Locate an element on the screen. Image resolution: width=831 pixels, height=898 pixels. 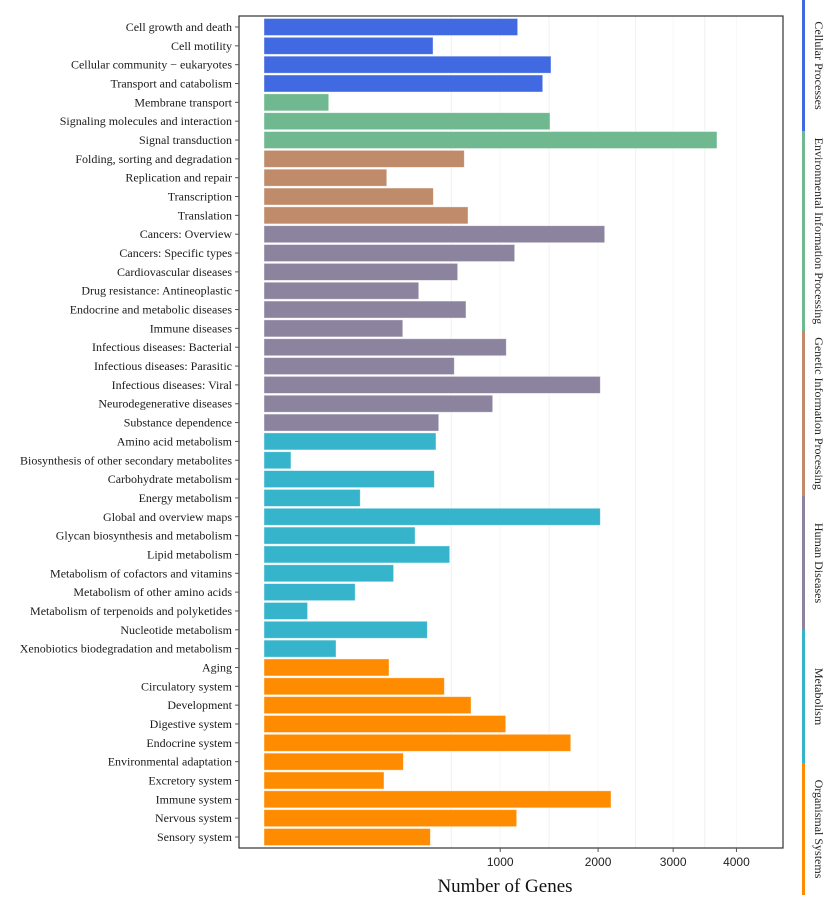
y-tick-label: Development is located at coordinates (199, 705).